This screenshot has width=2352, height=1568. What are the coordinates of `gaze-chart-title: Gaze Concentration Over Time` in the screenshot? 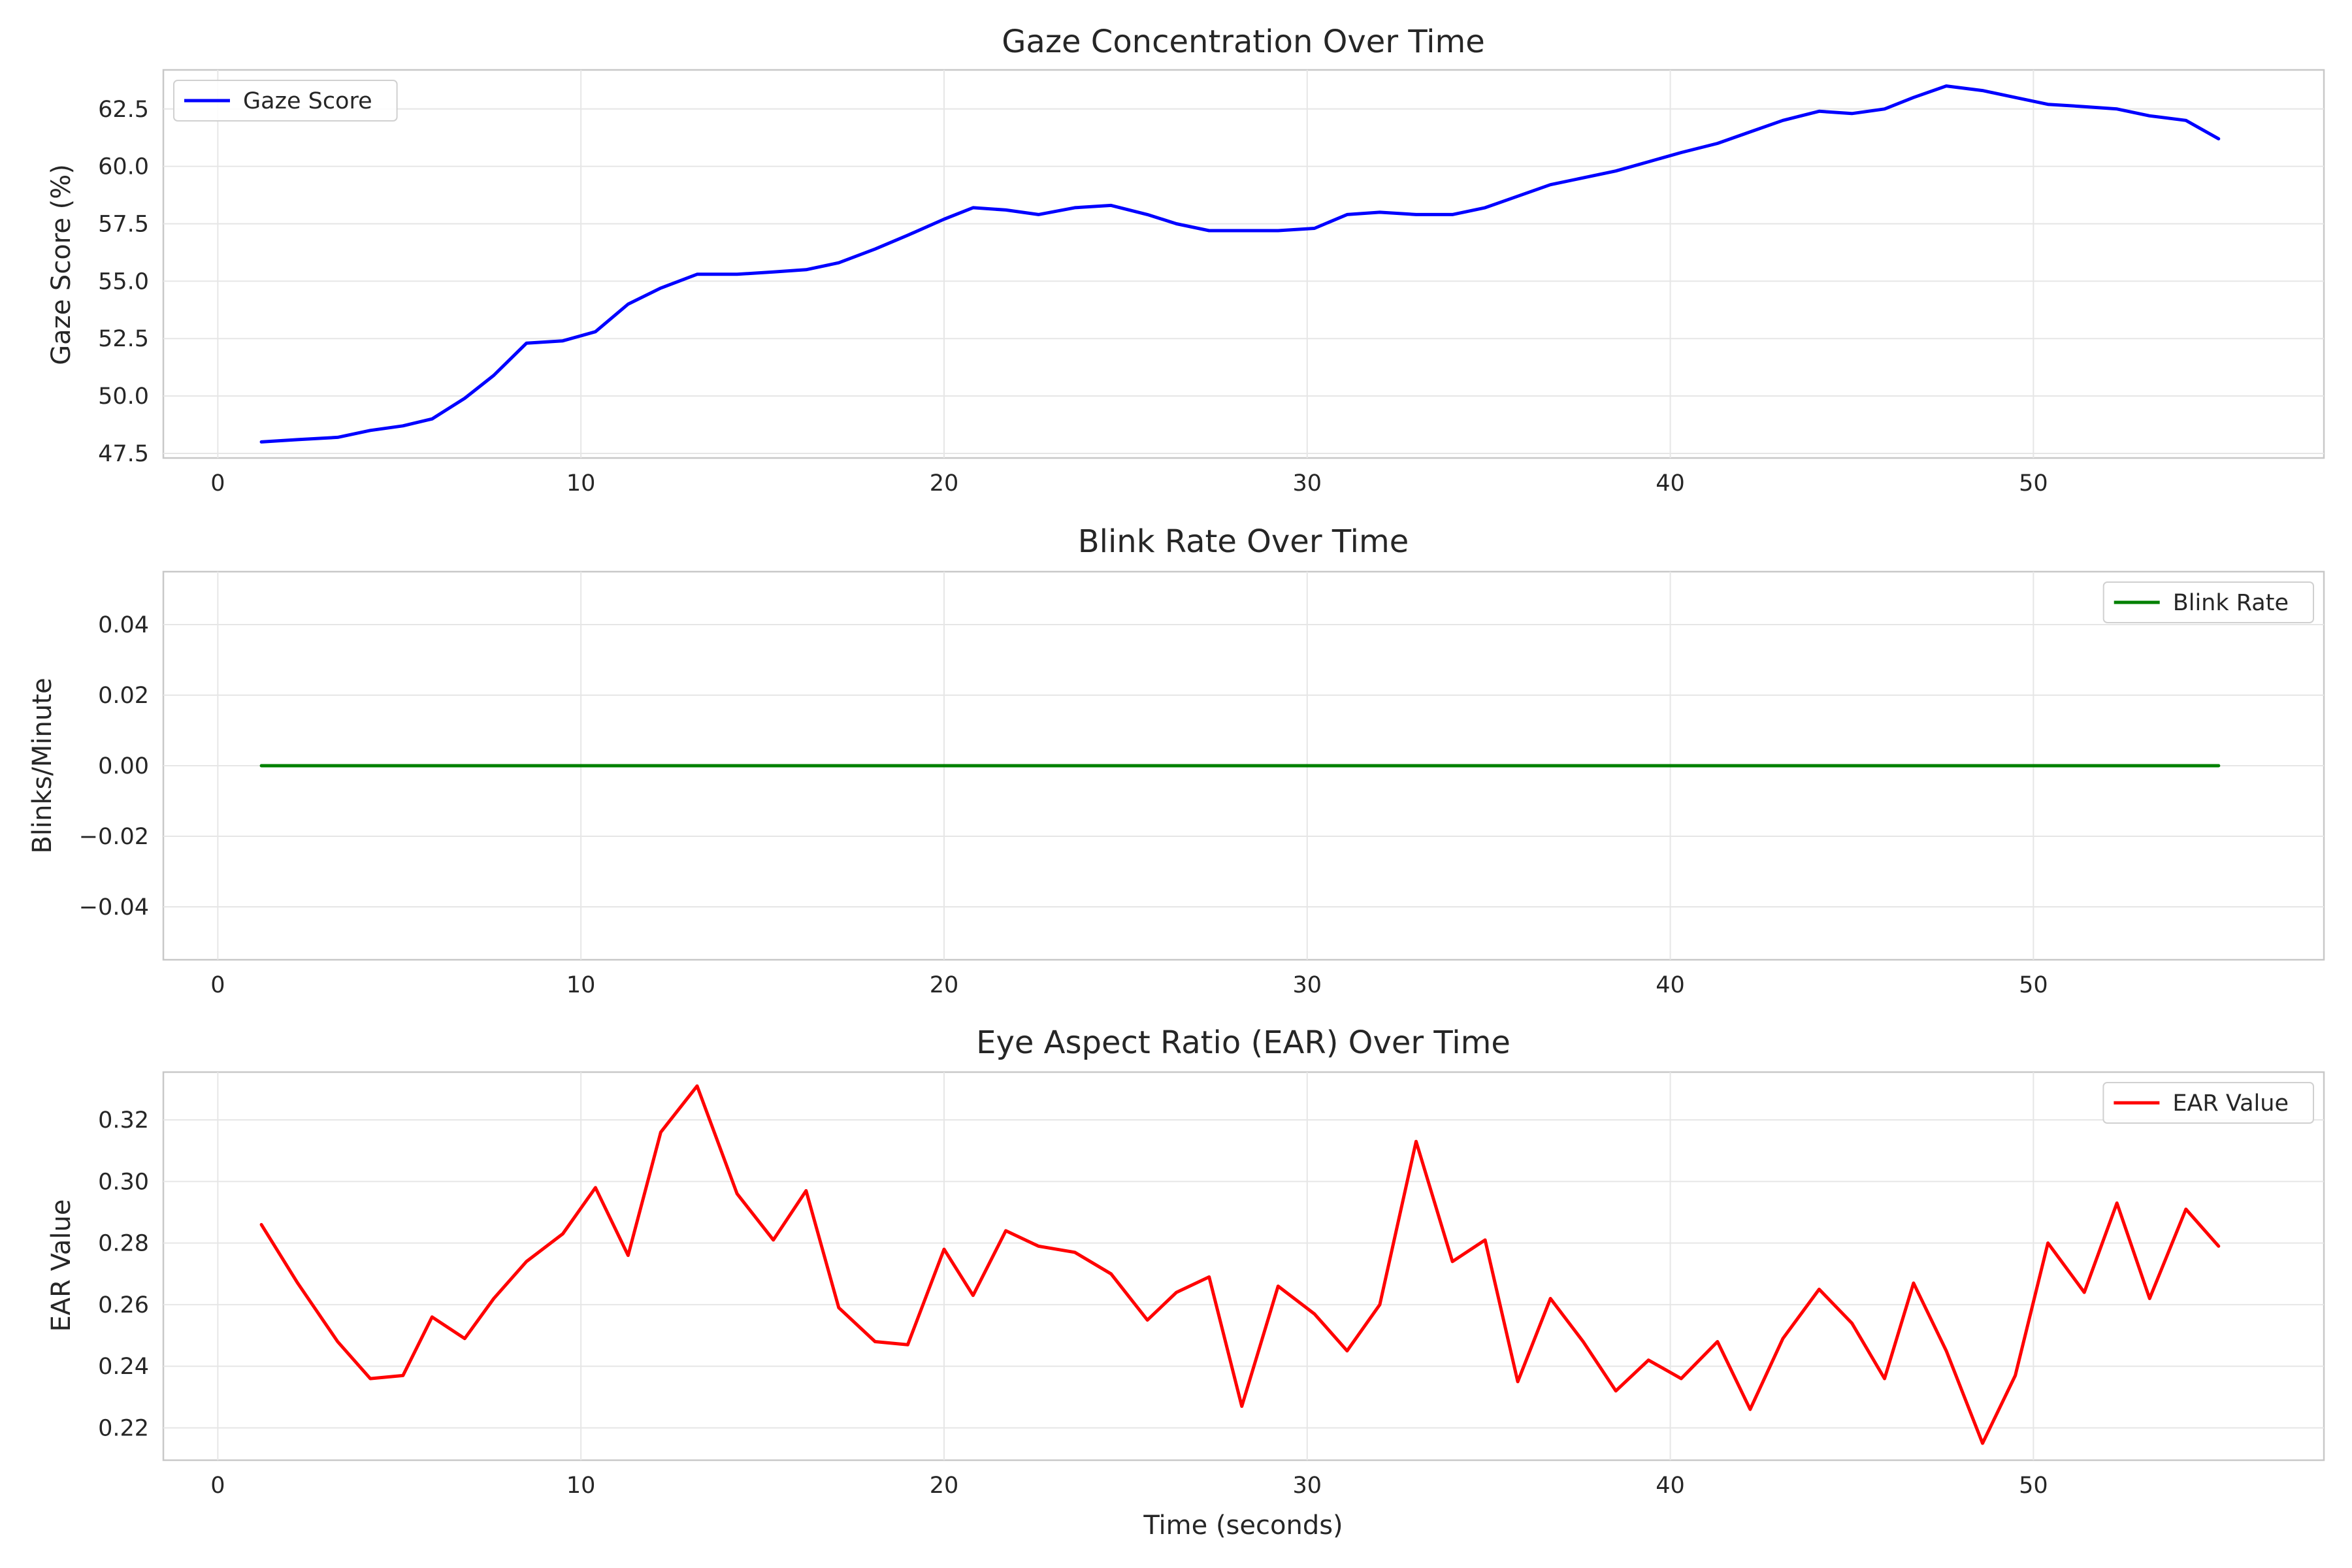 It's located at (1243, 42).